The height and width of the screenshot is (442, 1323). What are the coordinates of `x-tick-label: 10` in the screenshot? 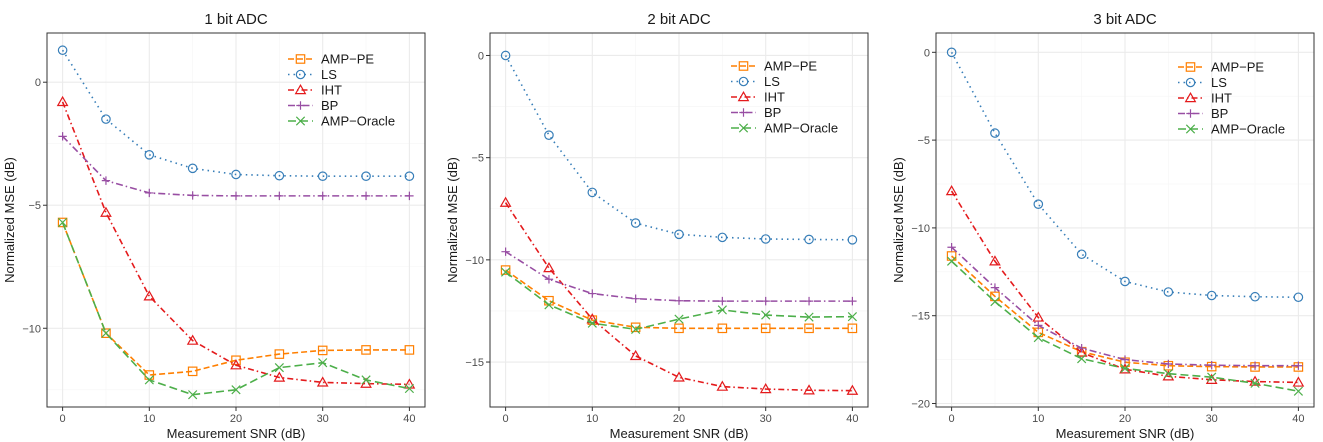 It's located at (149, 419).